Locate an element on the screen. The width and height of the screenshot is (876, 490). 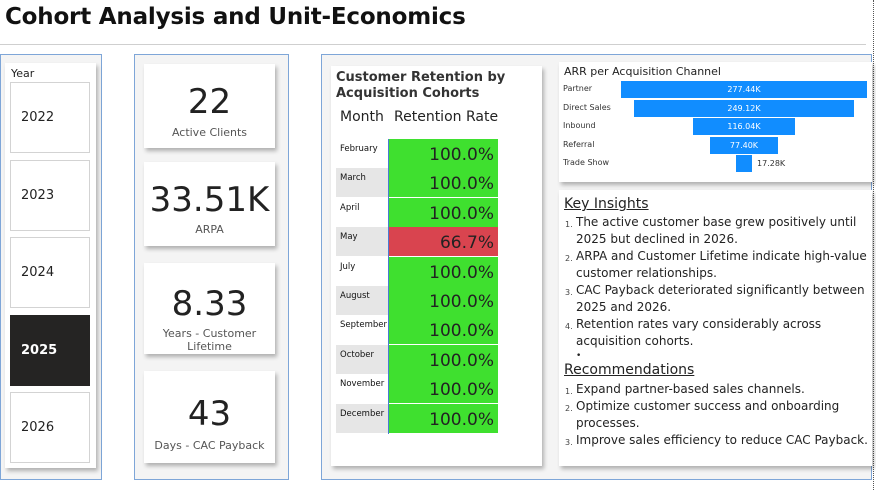
kpi-value: 22 is located at coordinates (209, 102).